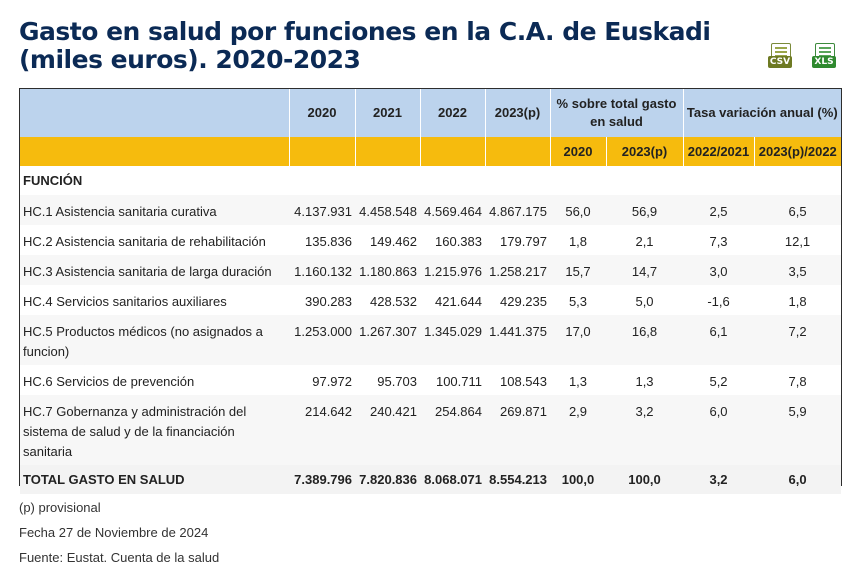  Describe the element at coordinates (578, 430) in the screenshot. I see `pct-2020: 2,9` at that location.